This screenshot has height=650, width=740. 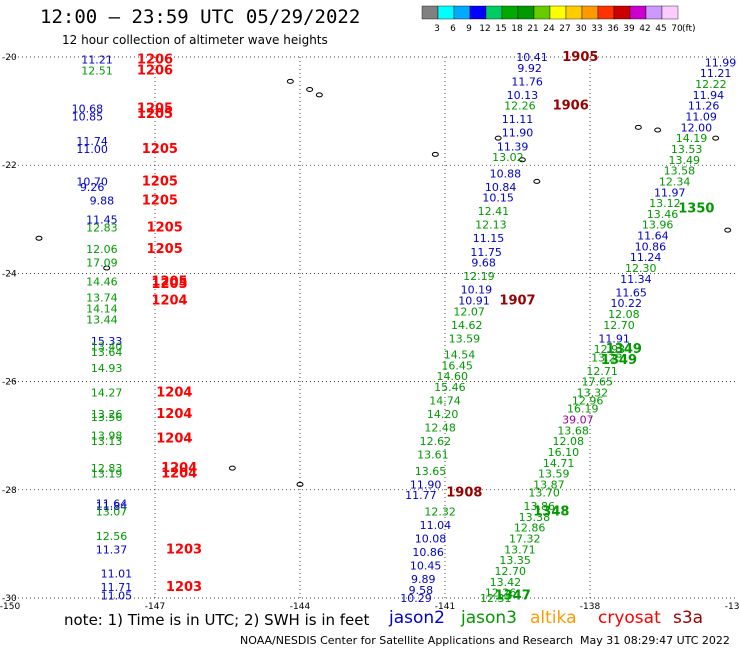 I want to click on x-tick-label: -135, so click(x=732, y=607).